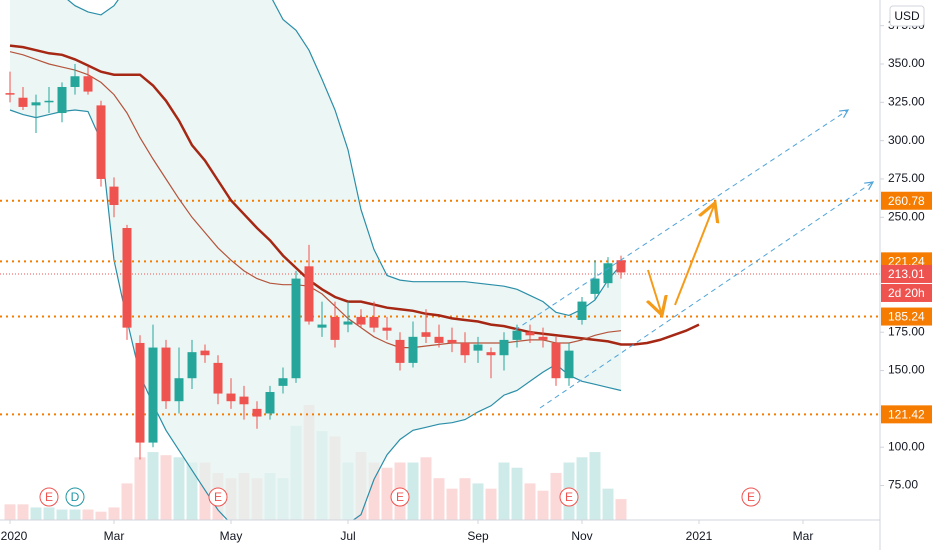 The height and width of the screenshot is (550, 932). Describe the element at coordinates (347, 536) in the screenshot. I see `x-tick-label: Jul` at that location.